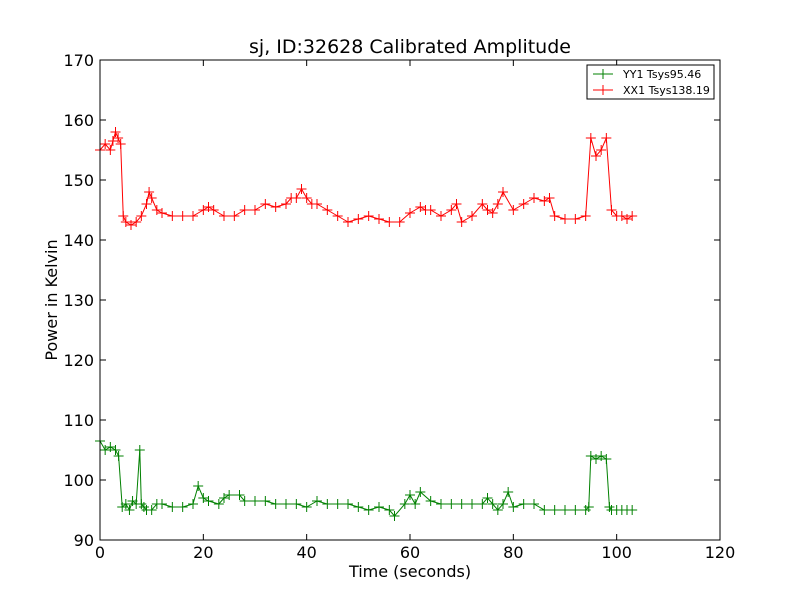 The height and width of the screenshot is (600, 800). Describe the element at coordinates (306, 552) in the screenshot. I see `x-tick-label: 40` at that location.